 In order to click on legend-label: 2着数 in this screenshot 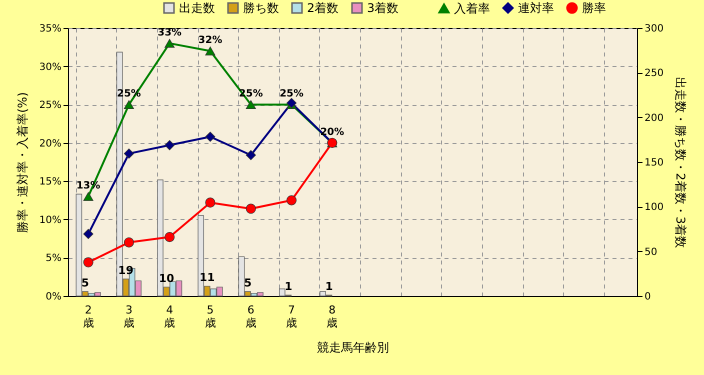, I will do `click(323, 8)`.